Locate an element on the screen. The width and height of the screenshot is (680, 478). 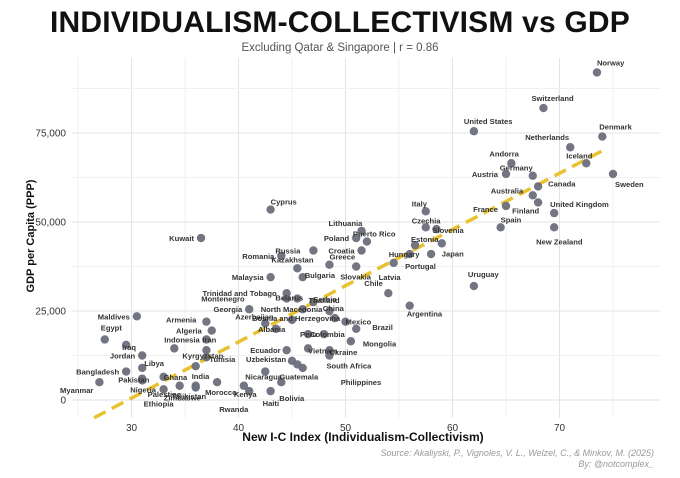
point-label: China is located at coordinates (334, 308).